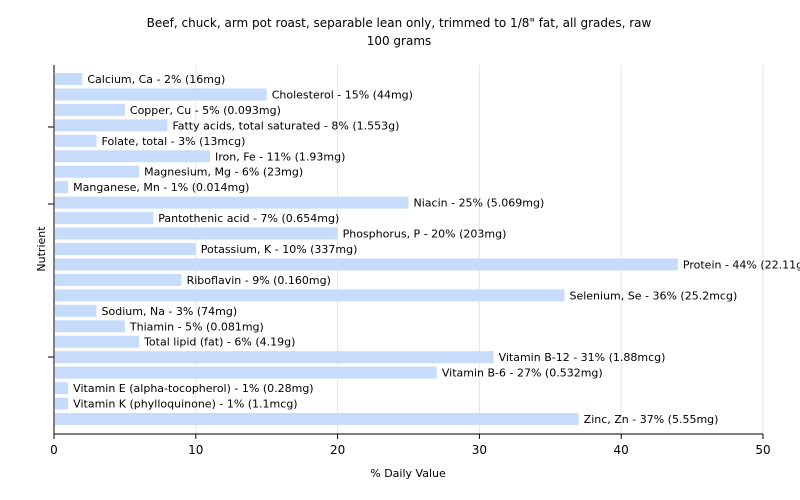 The height and width of the screenshot is (500, 800). I want to click on bar-label: Pantothenic acid - 7% (0.654mg), so click(248, 218).